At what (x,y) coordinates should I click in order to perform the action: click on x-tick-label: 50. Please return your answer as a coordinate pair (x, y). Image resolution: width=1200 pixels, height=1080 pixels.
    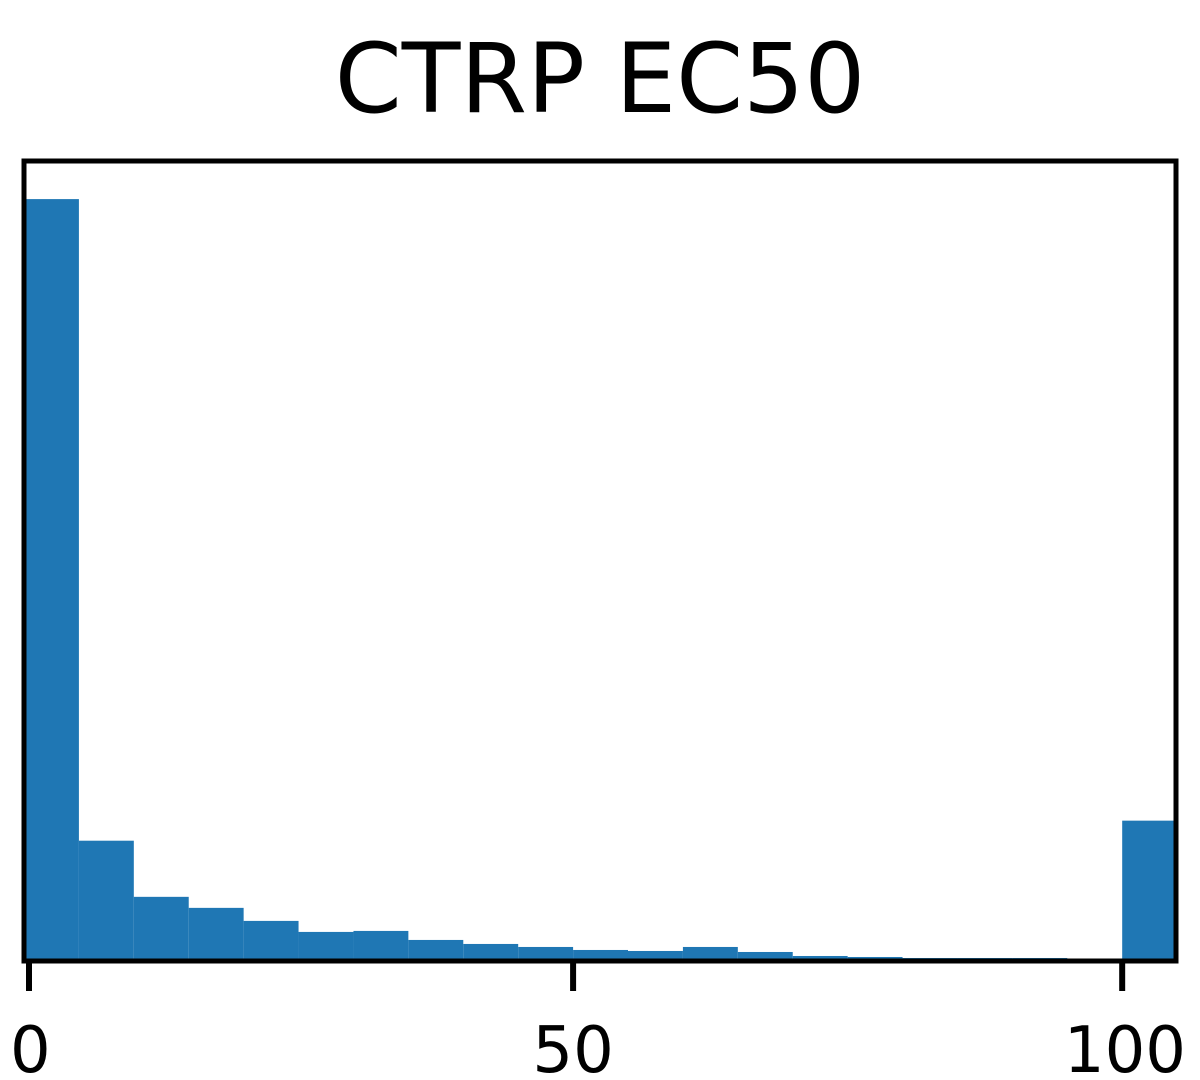
    Looking at the image, I should click on (572, 1047).